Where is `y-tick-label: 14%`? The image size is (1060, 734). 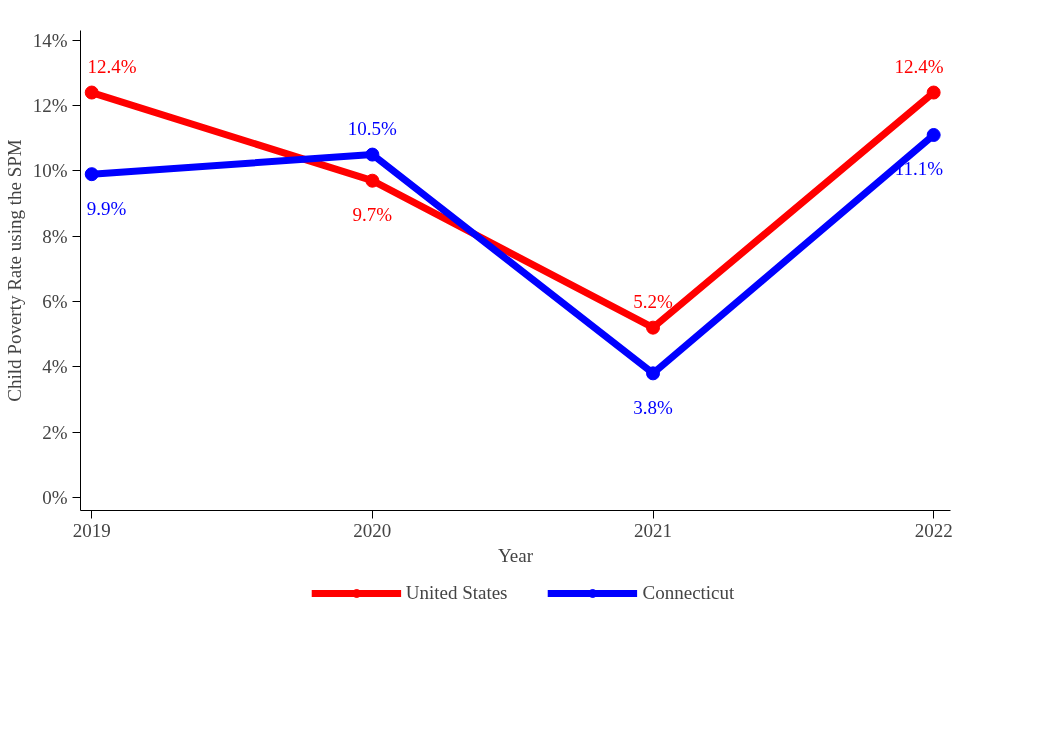
y-tick-label: 14% is located at coordinates (50, 40).